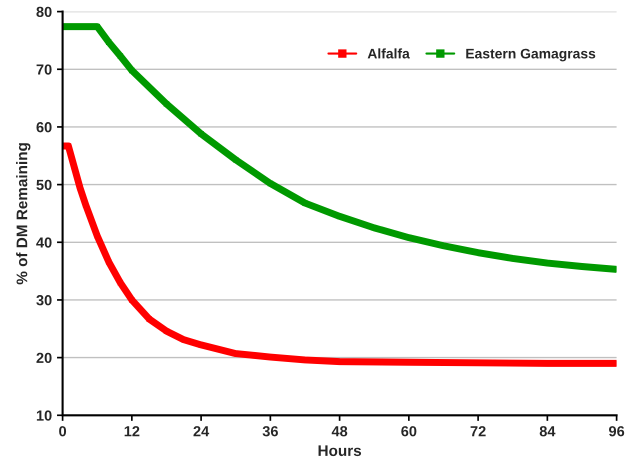  What do you see at coordinates (340, 431) in the screenshot?
I see `x-tick-label: 48` at bounding box center [340, 431].